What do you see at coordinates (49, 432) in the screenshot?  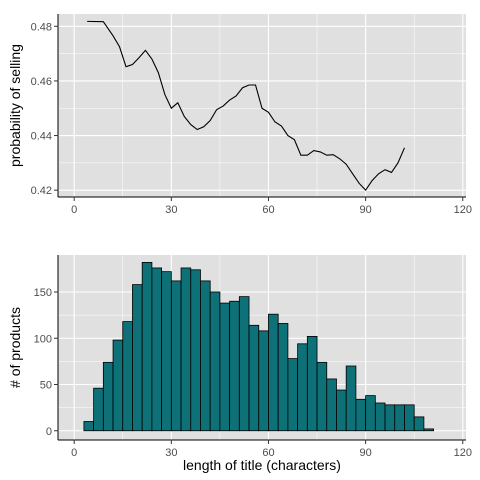 I see `y-tick-label: 0` at bounding box center [49, 432].